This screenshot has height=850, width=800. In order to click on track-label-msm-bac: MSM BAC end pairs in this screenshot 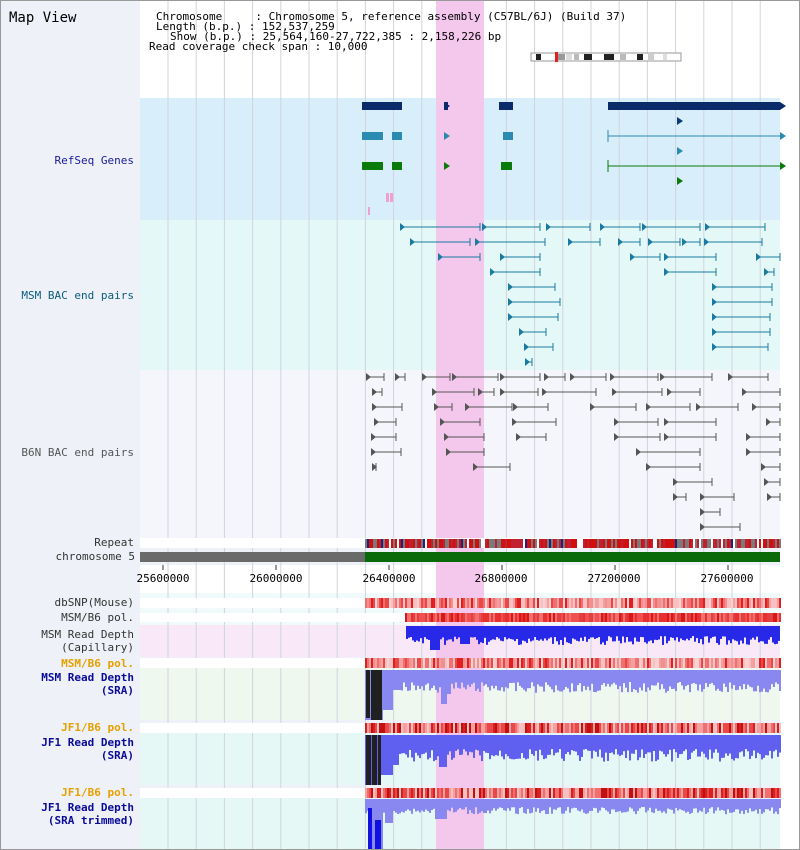, I will do `click(77, 295)`.